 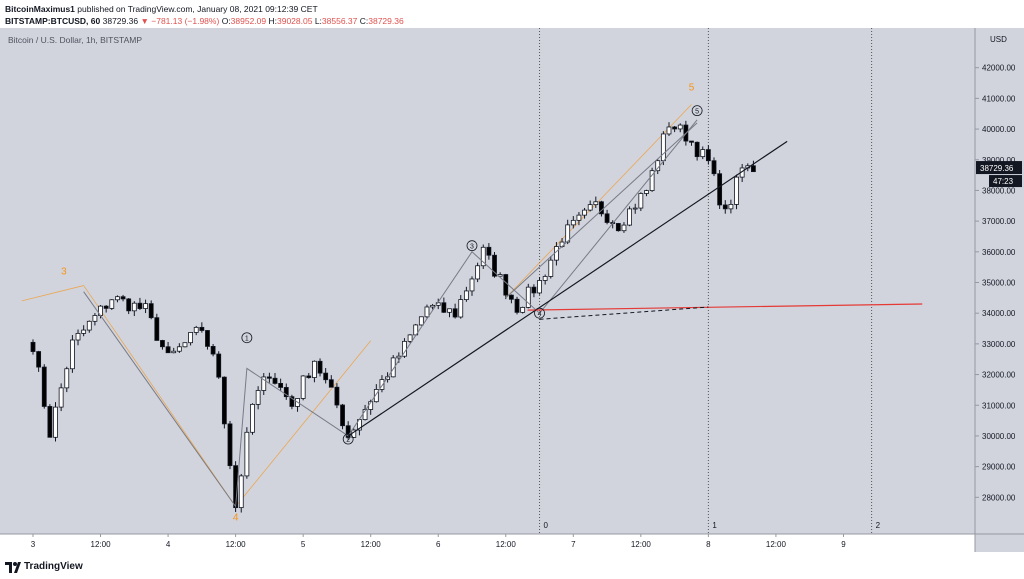 What do you see at coordinates (692, 87) in the screenshot?
I see `wave-label-orange: 5` at bounding box center [692, 87].